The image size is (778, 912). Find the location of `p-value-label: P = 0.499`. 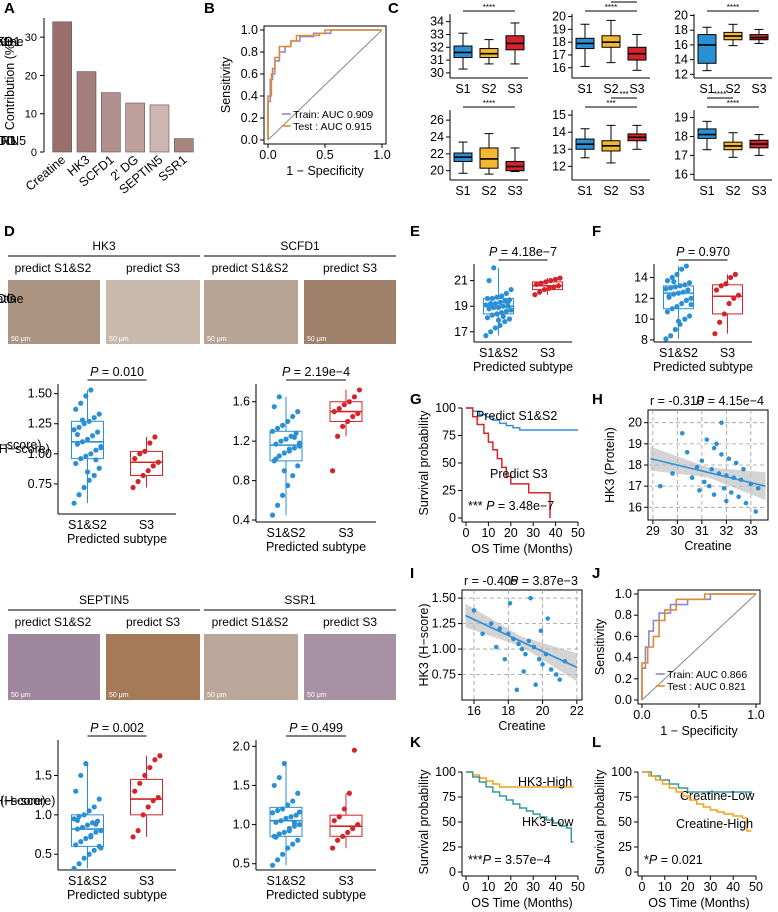

p-value-label: P = 0.499 is located at coordinates (316, 728).